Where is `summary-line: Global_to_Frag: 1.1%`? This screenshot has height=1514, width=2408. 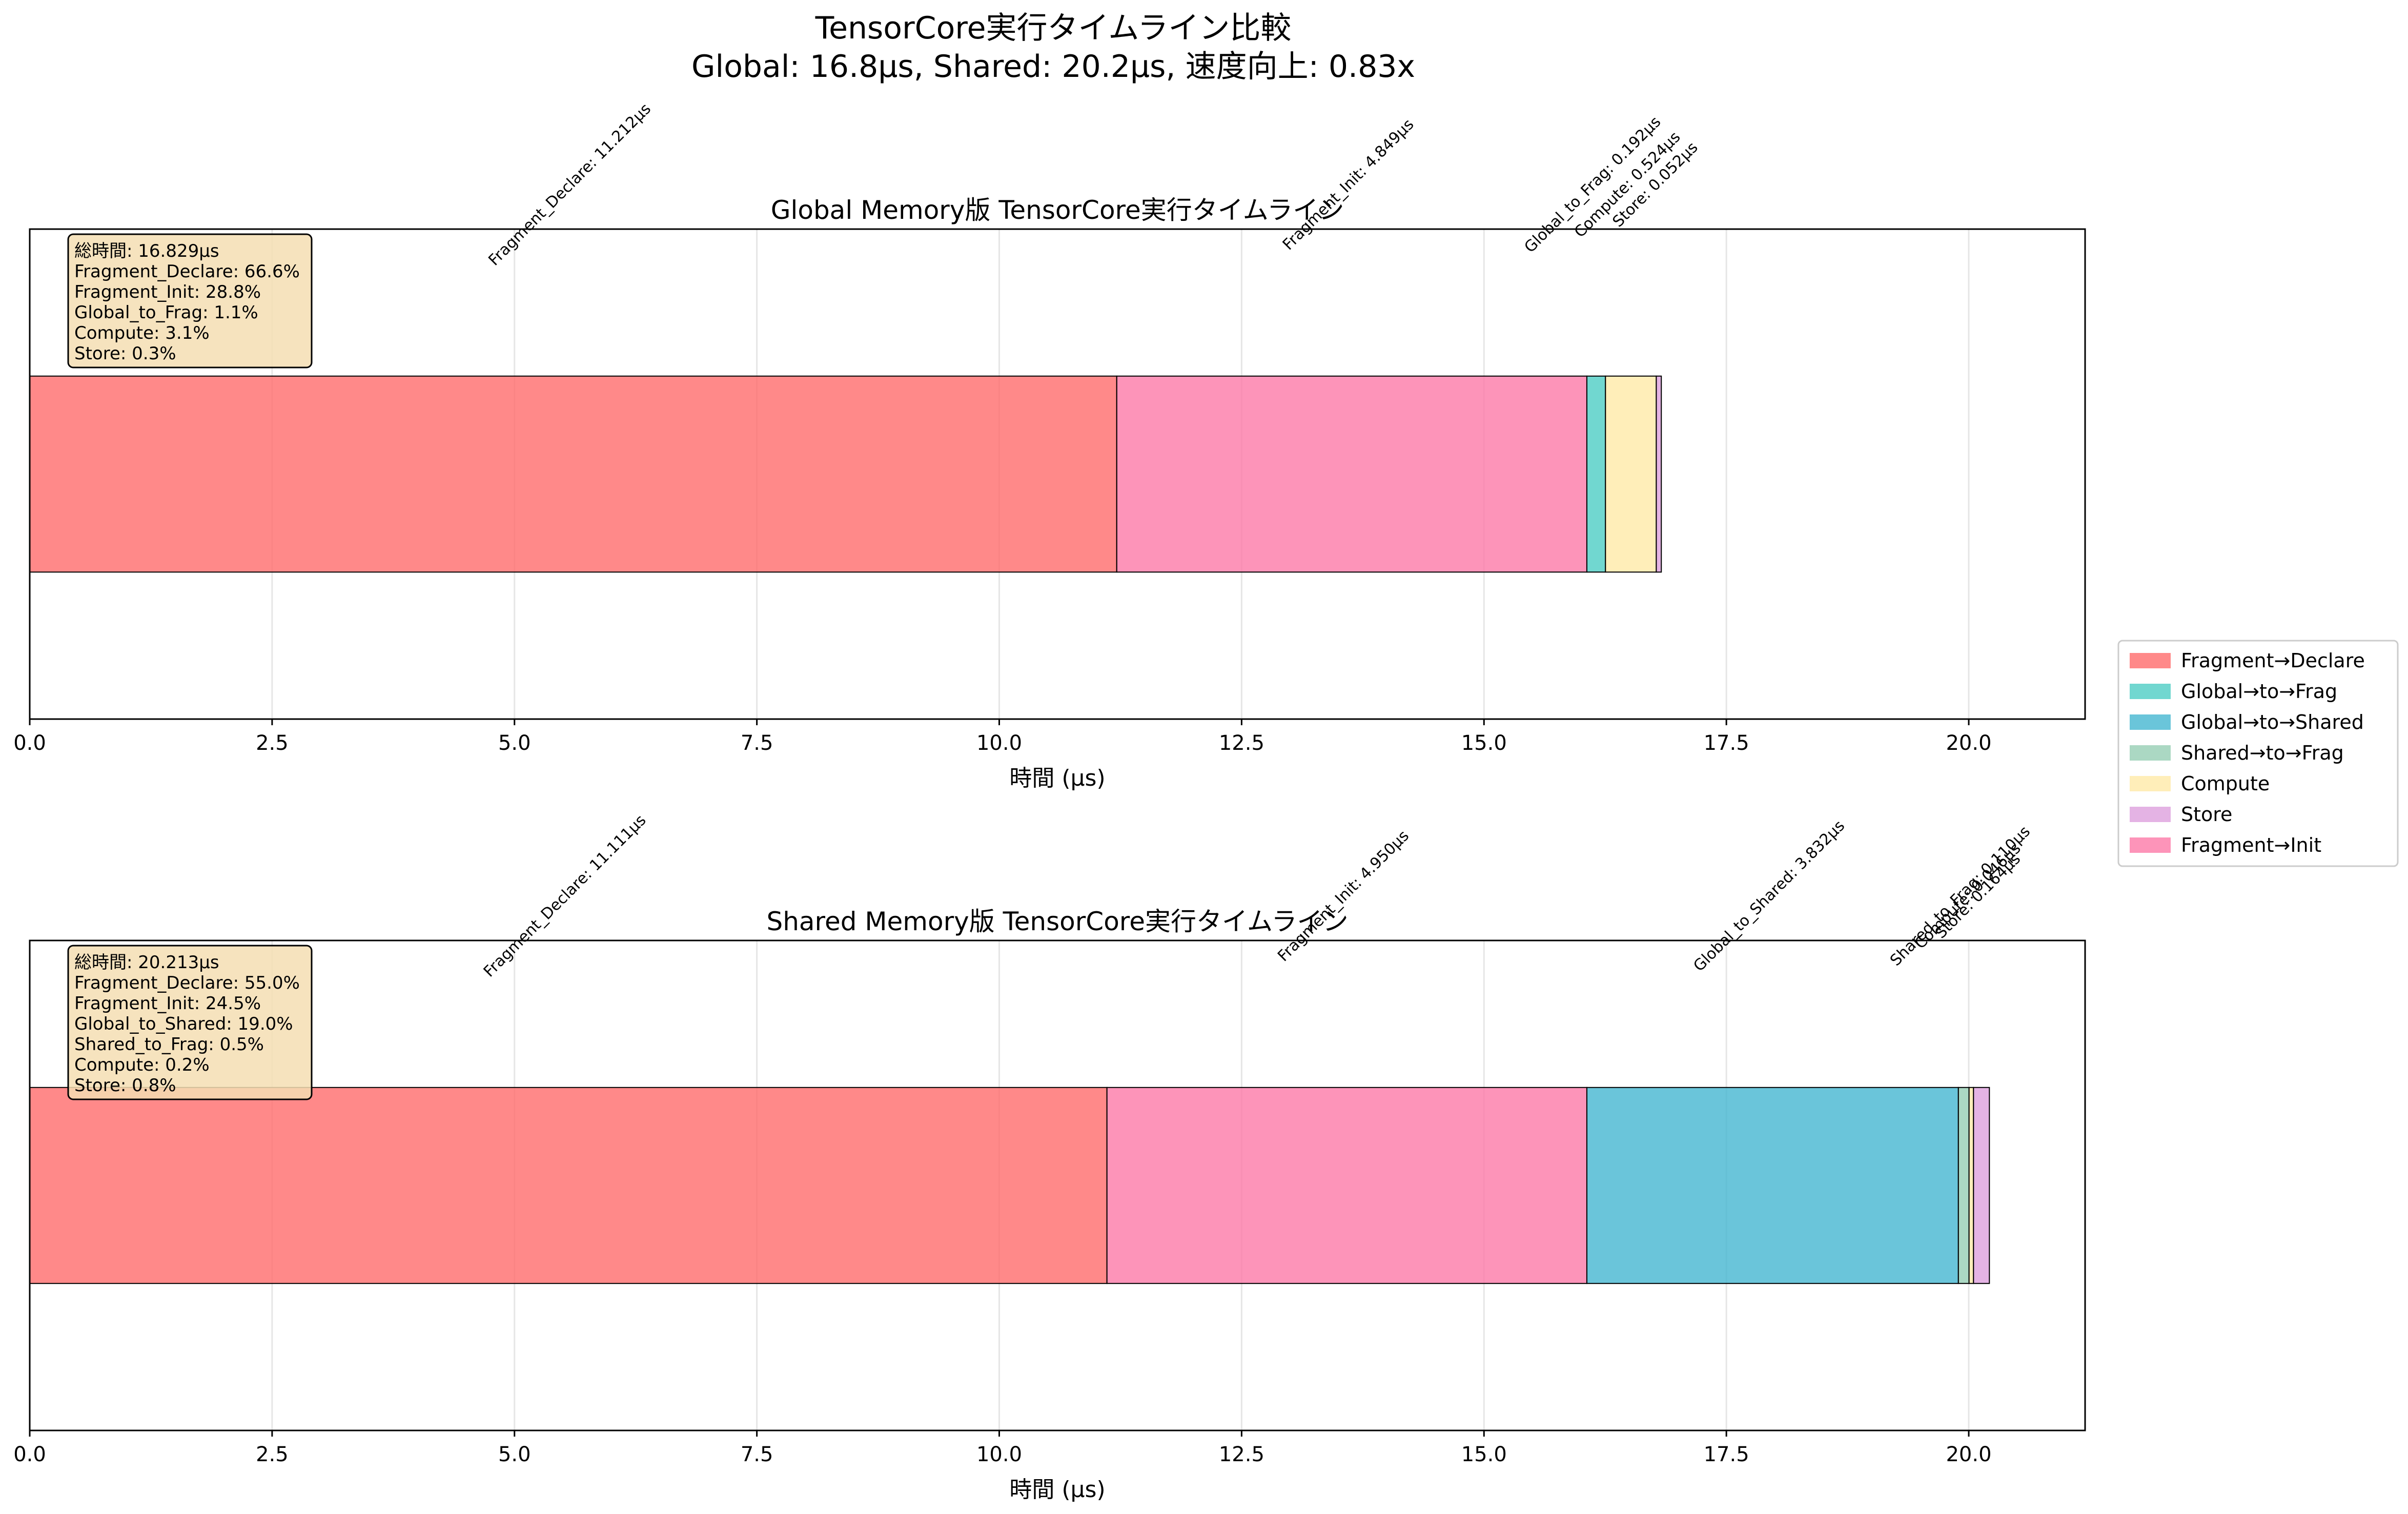
summary-line: Global_to_Frag: 1.1% is located at coordinates (166, 312).